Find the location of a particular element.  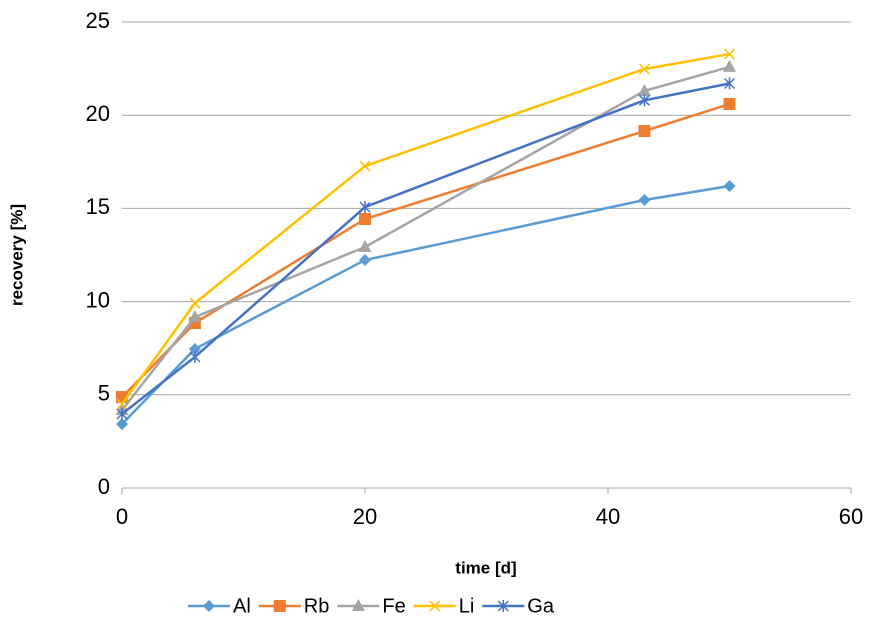

legend-item: Li is located at coordinates (444, 606).